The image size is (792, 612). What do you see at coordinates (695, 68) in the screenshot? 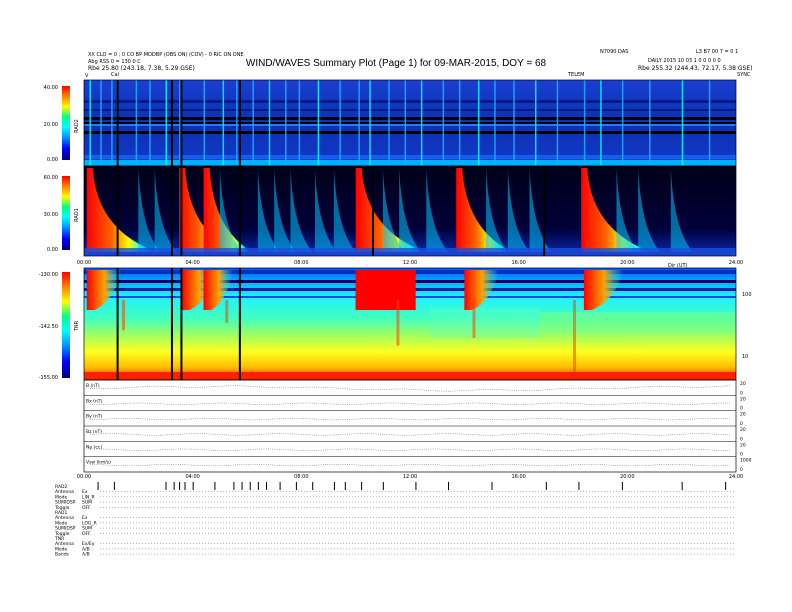
I see `file-right: Rbe 255.32 (244.43, 72.17, 5.38 GSE)` at bounding box center [695, 68].